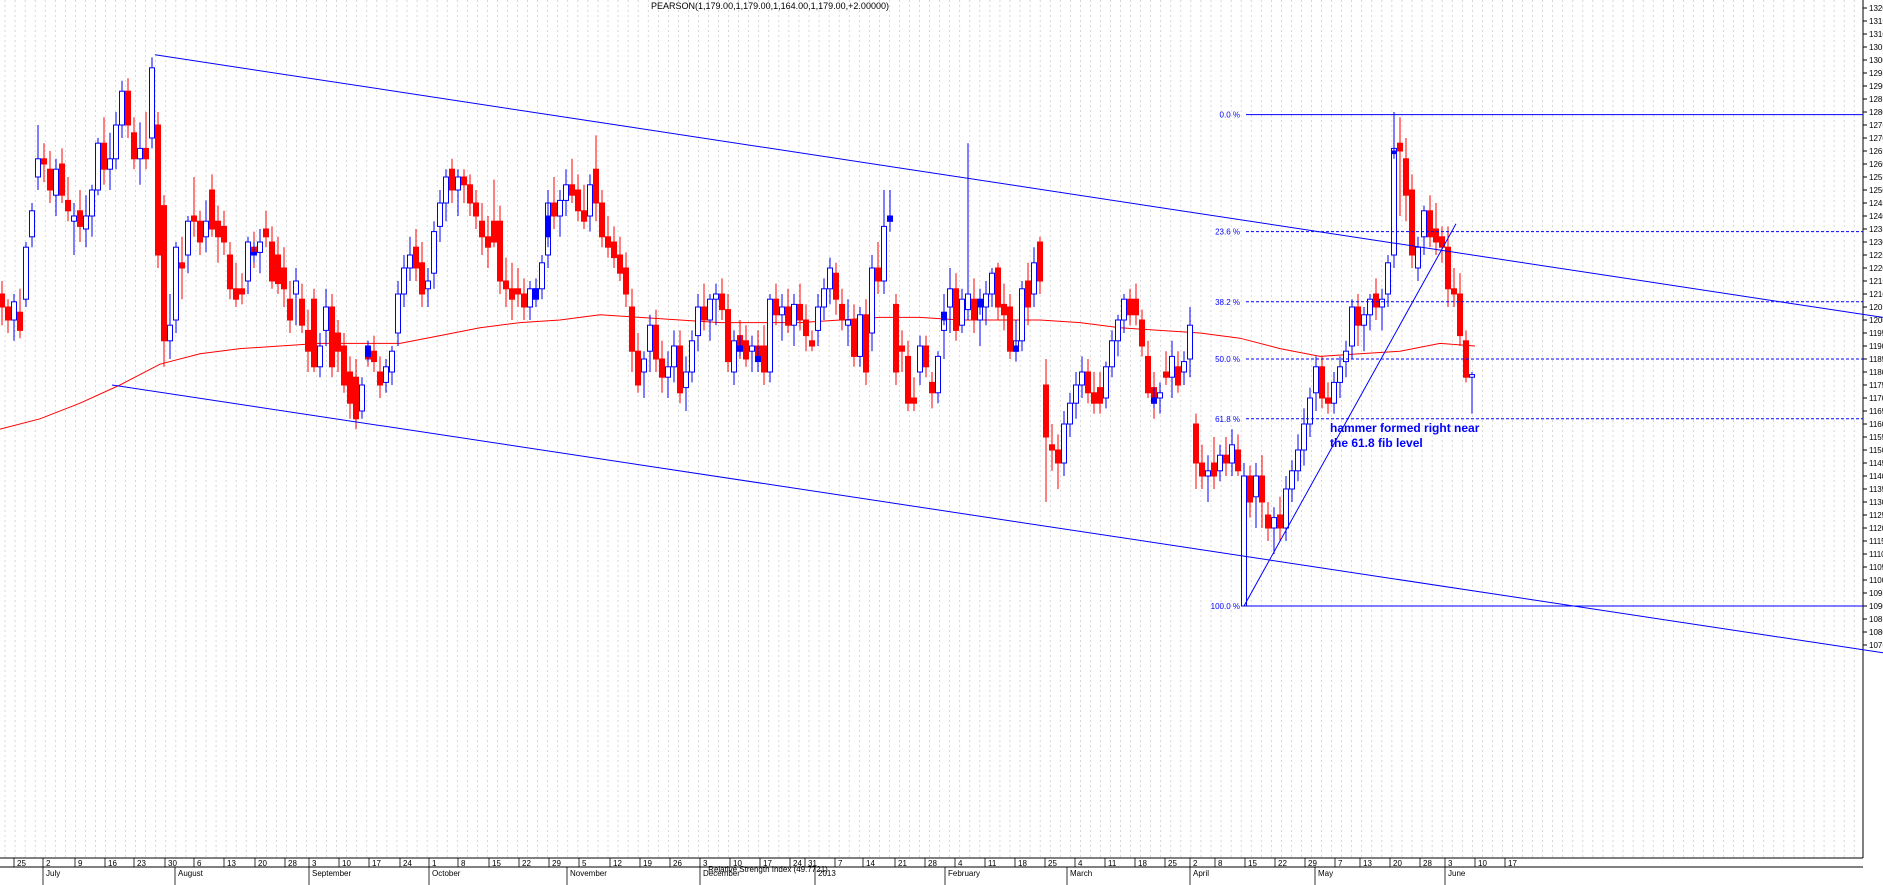  I want to click on ma-line, so click(738, 372).